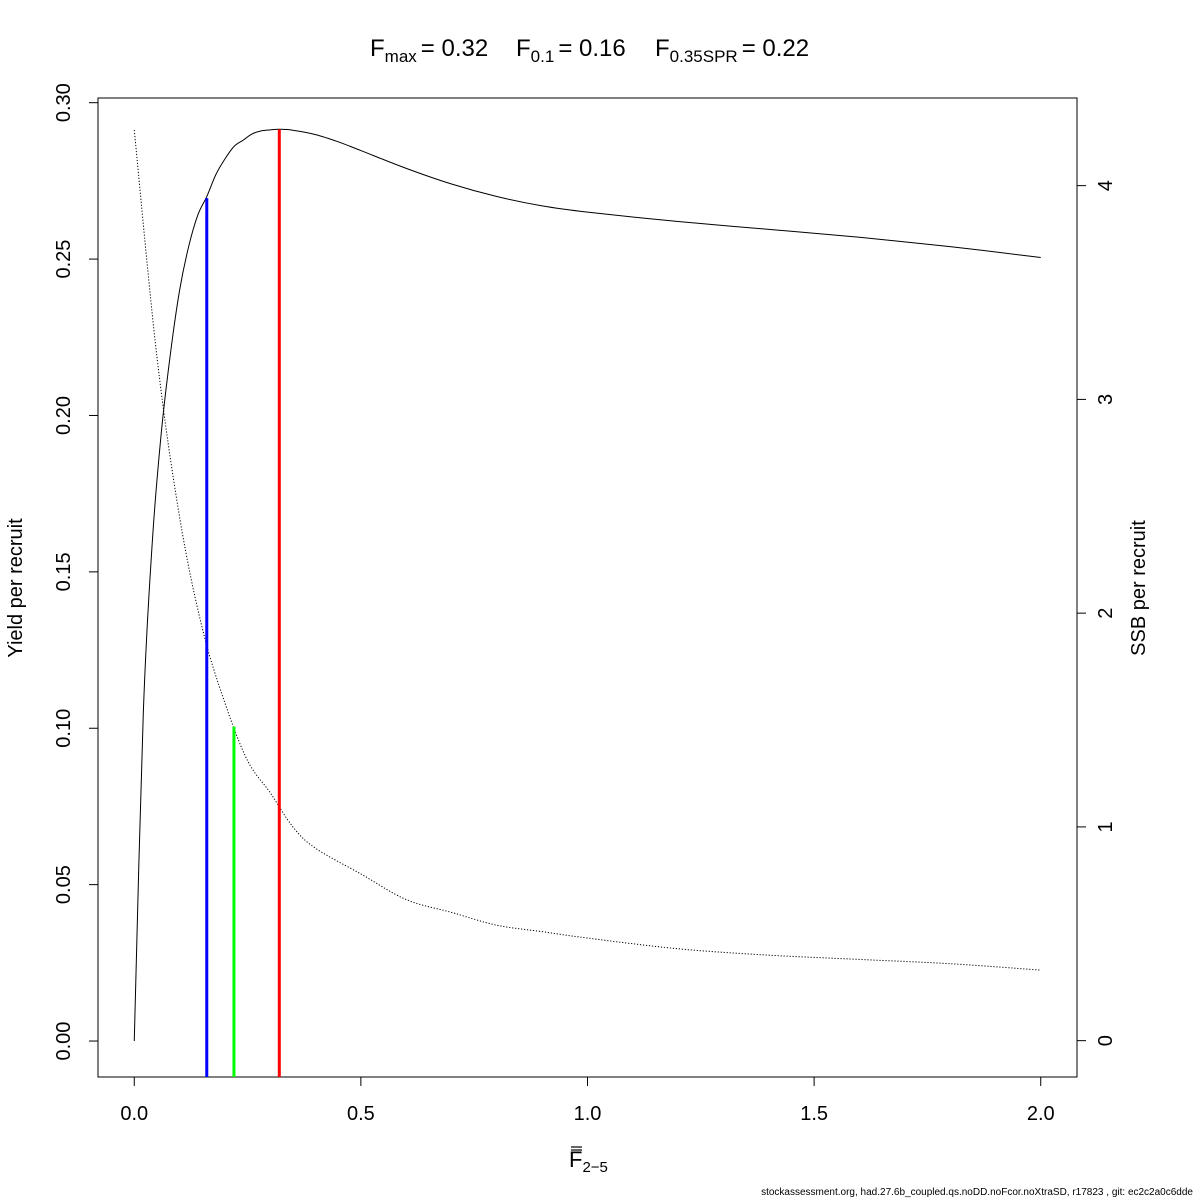  What do you see at coordinates (587, 1100) in the screenshot?
I see `x-axis: 0.0 0.5 1.0 1.5 2.0` at bounding box center [587, 1100].